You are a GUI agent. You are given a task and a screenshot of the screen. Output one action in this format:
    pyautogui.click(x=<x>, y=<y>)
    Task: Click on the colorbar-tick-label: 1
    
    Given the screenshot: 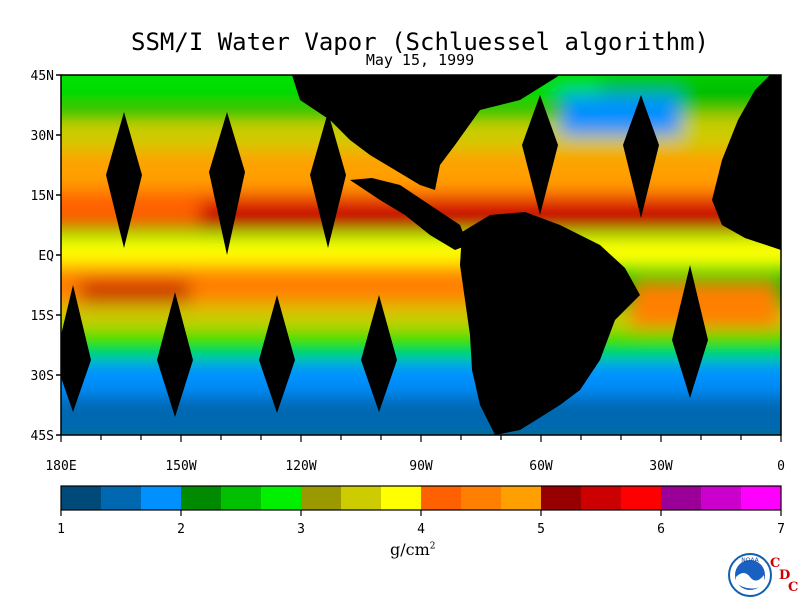 What is the action you would take?
    pyautogui.click(x=61, y=529)
    